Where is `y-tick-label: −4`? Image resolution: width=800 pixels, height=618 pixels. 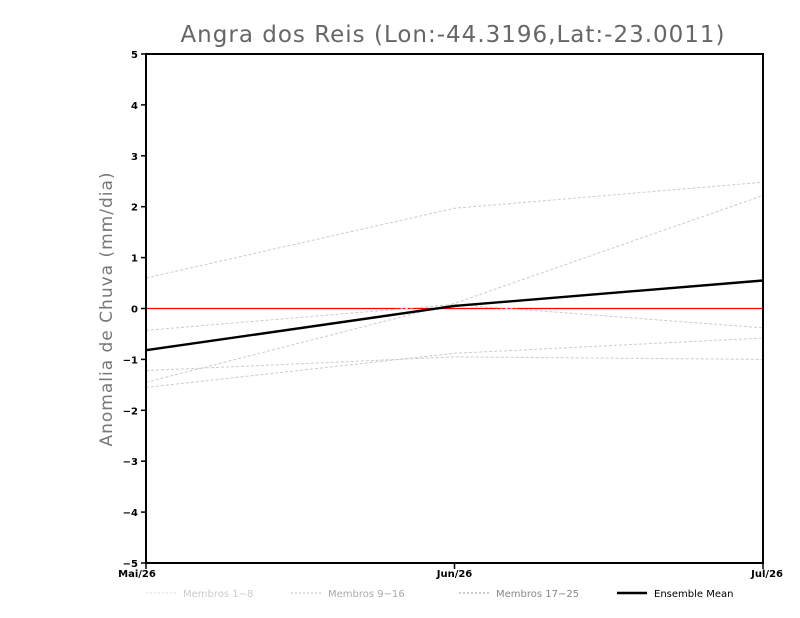
y-tick-label: −4 is located at coordinates (130, 513).